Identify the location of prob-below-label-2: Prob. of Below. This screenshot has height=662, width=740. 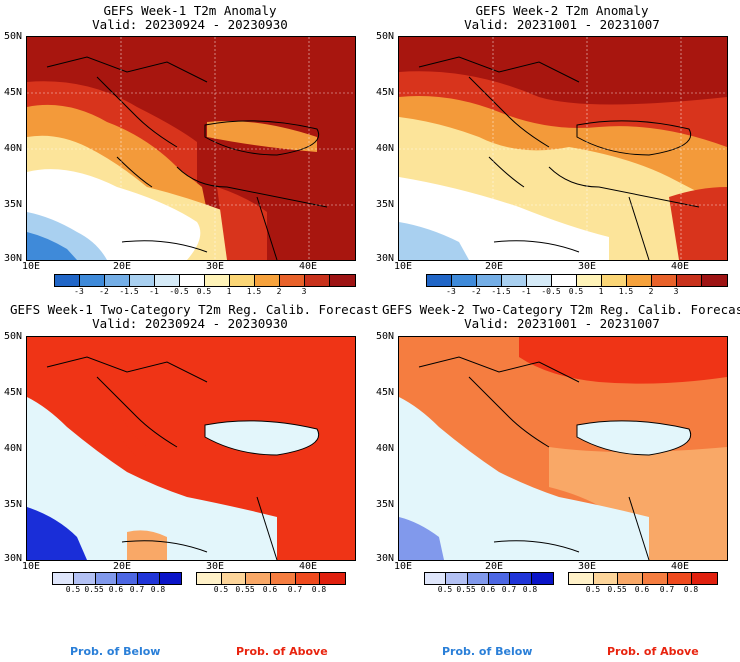
(487, 651).